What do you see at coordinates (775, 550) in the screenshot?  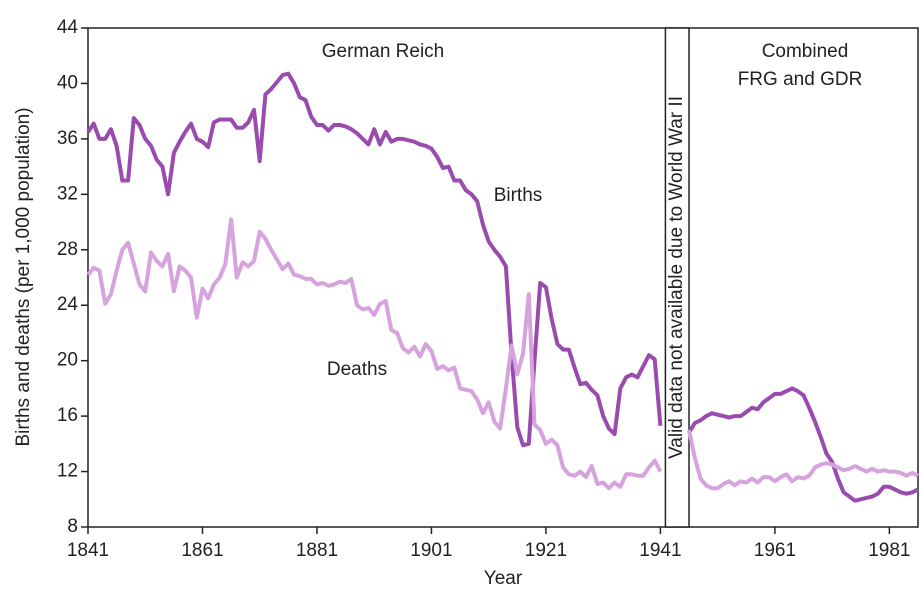 I see `x-tick-label: 1961` at bounding box center [775, 550].